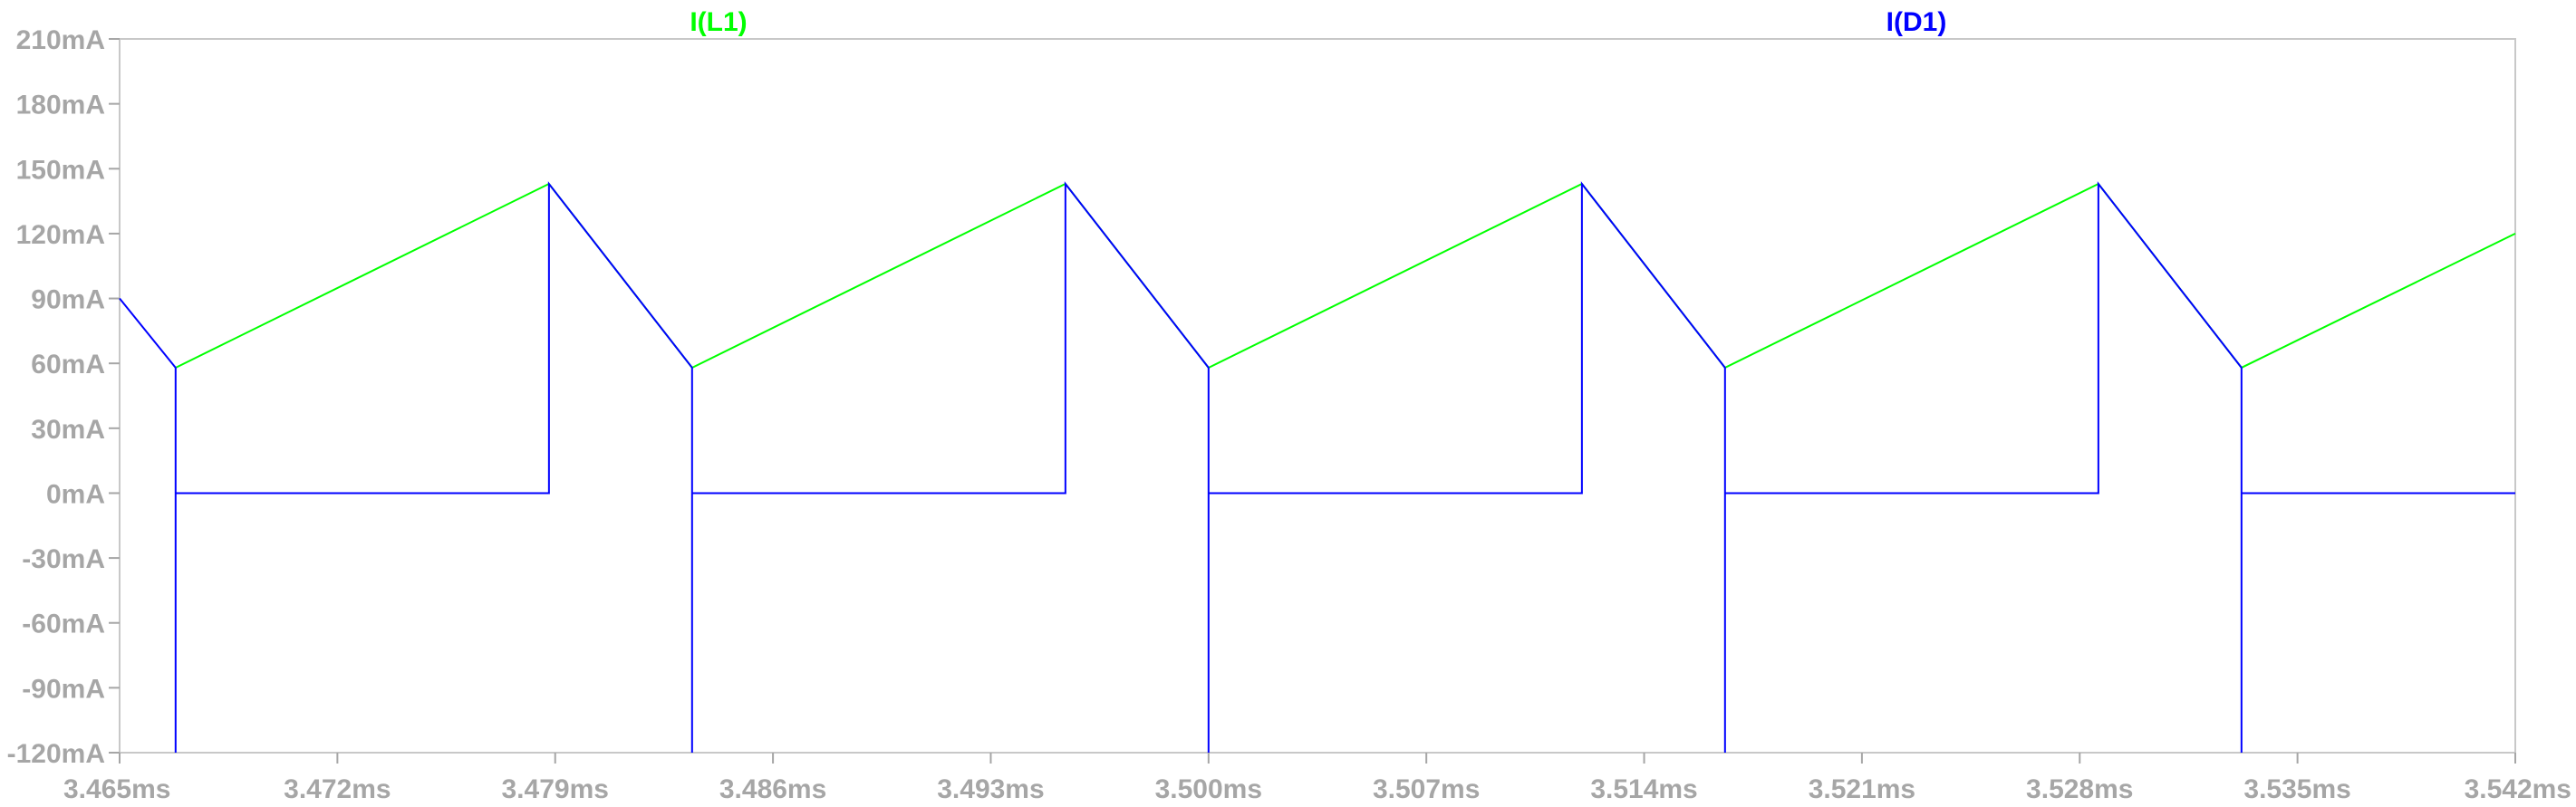  I want to click on y-tick-label: -30mA, so click(63, 559).